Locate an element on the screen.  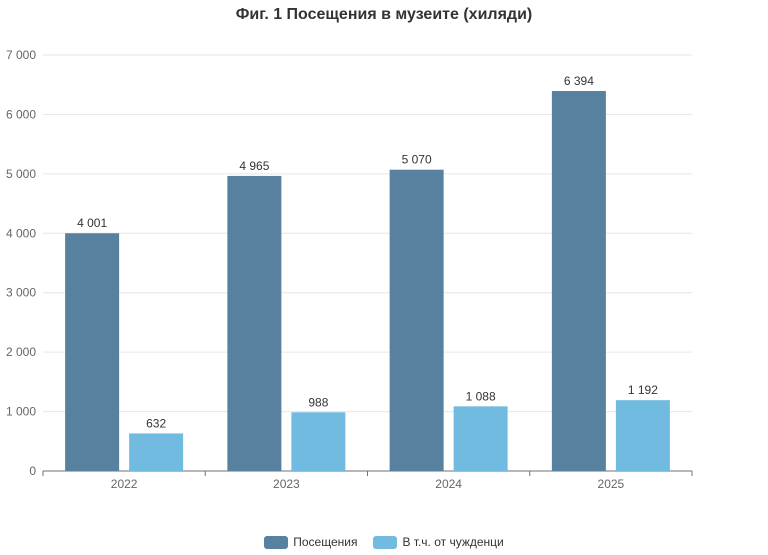
x-tick-label: 2025 is located at coordinates (611, 484).